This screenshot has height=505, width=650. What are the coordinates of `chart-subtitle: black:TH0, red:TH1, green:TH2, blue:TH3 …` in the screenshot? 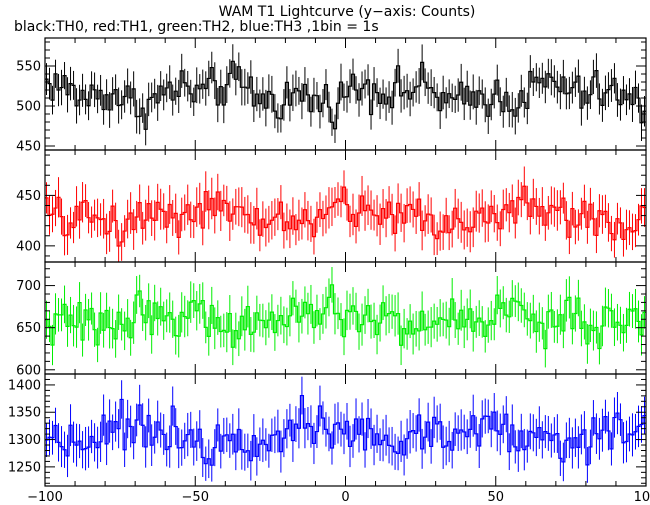 It's located at (196, 27).